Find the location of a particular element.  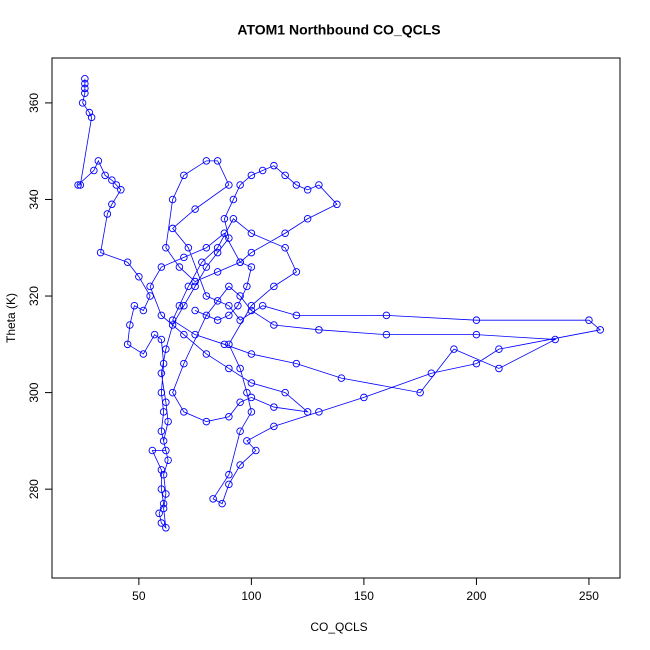

y-tick-label: 300 is located at coordinates (34, 392).